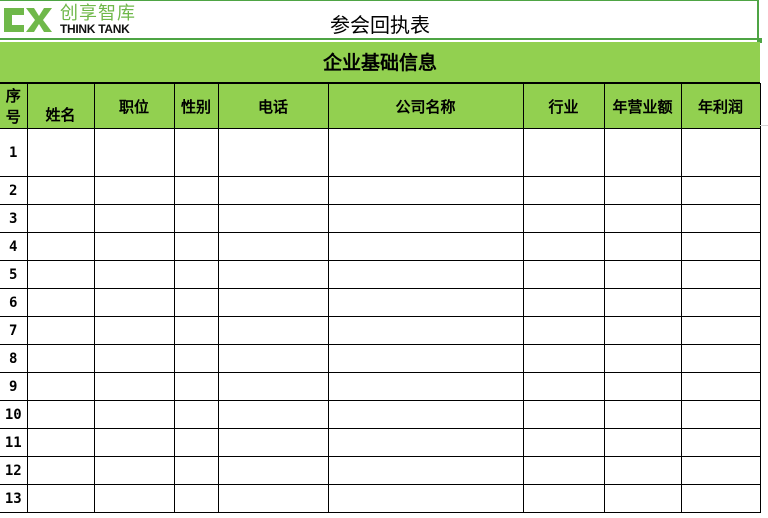 Image resolution: width=768 pixels, height=518 pixels. I want to click on column-header: 年营业额, so click(642, 106).